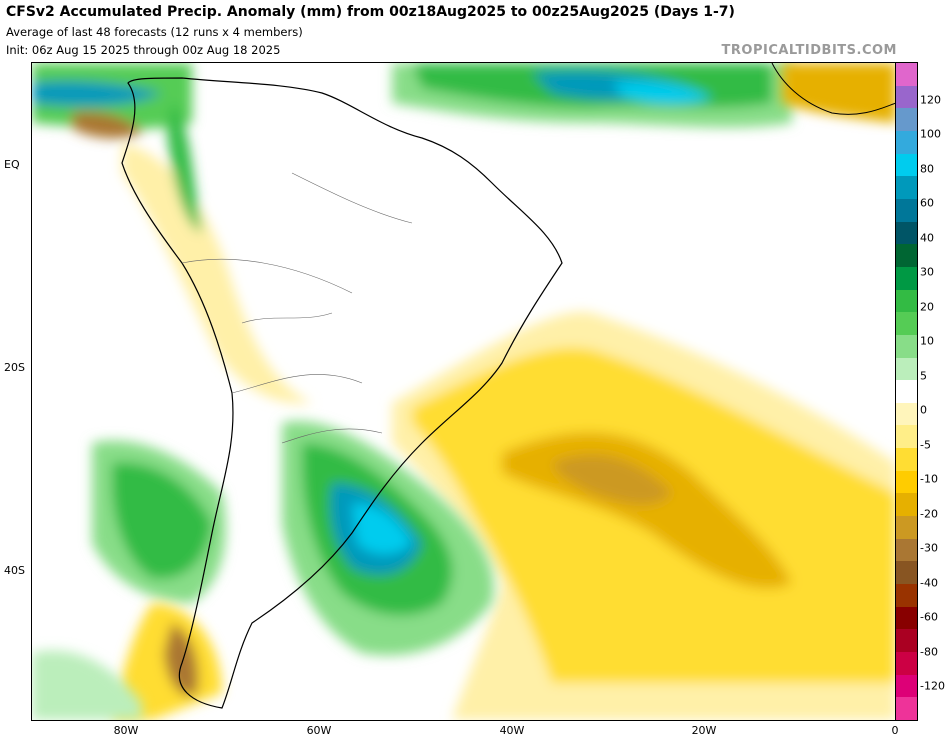  What do you see at coordinates (704, 730) in the screenshot?
I see `lon-label-20w: 20W` at bounding box center [704, 730].